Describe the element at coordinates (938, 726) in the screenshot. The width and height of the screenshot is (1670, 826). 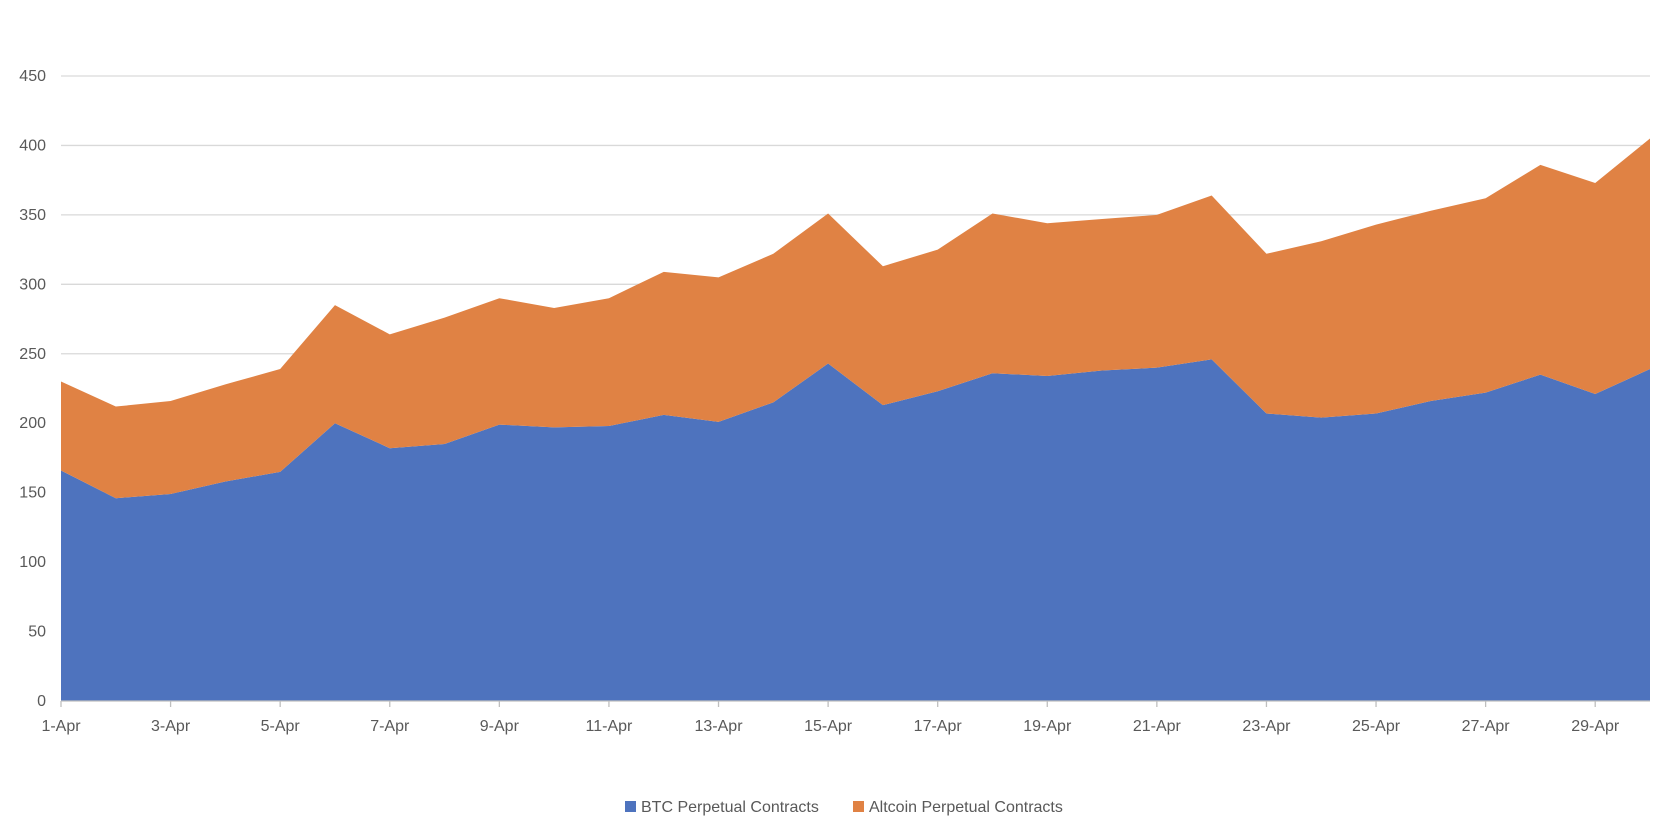
I see `x-tick-label-17-Apr: 17-Apr` at that location.